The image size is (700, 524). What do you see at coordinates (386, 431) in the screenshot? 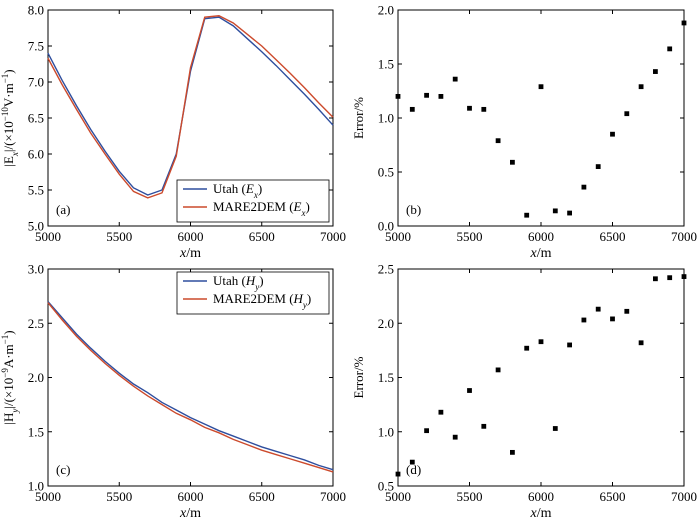
I see `y-tick-label: 1.0` at bounding box center [386, 431].